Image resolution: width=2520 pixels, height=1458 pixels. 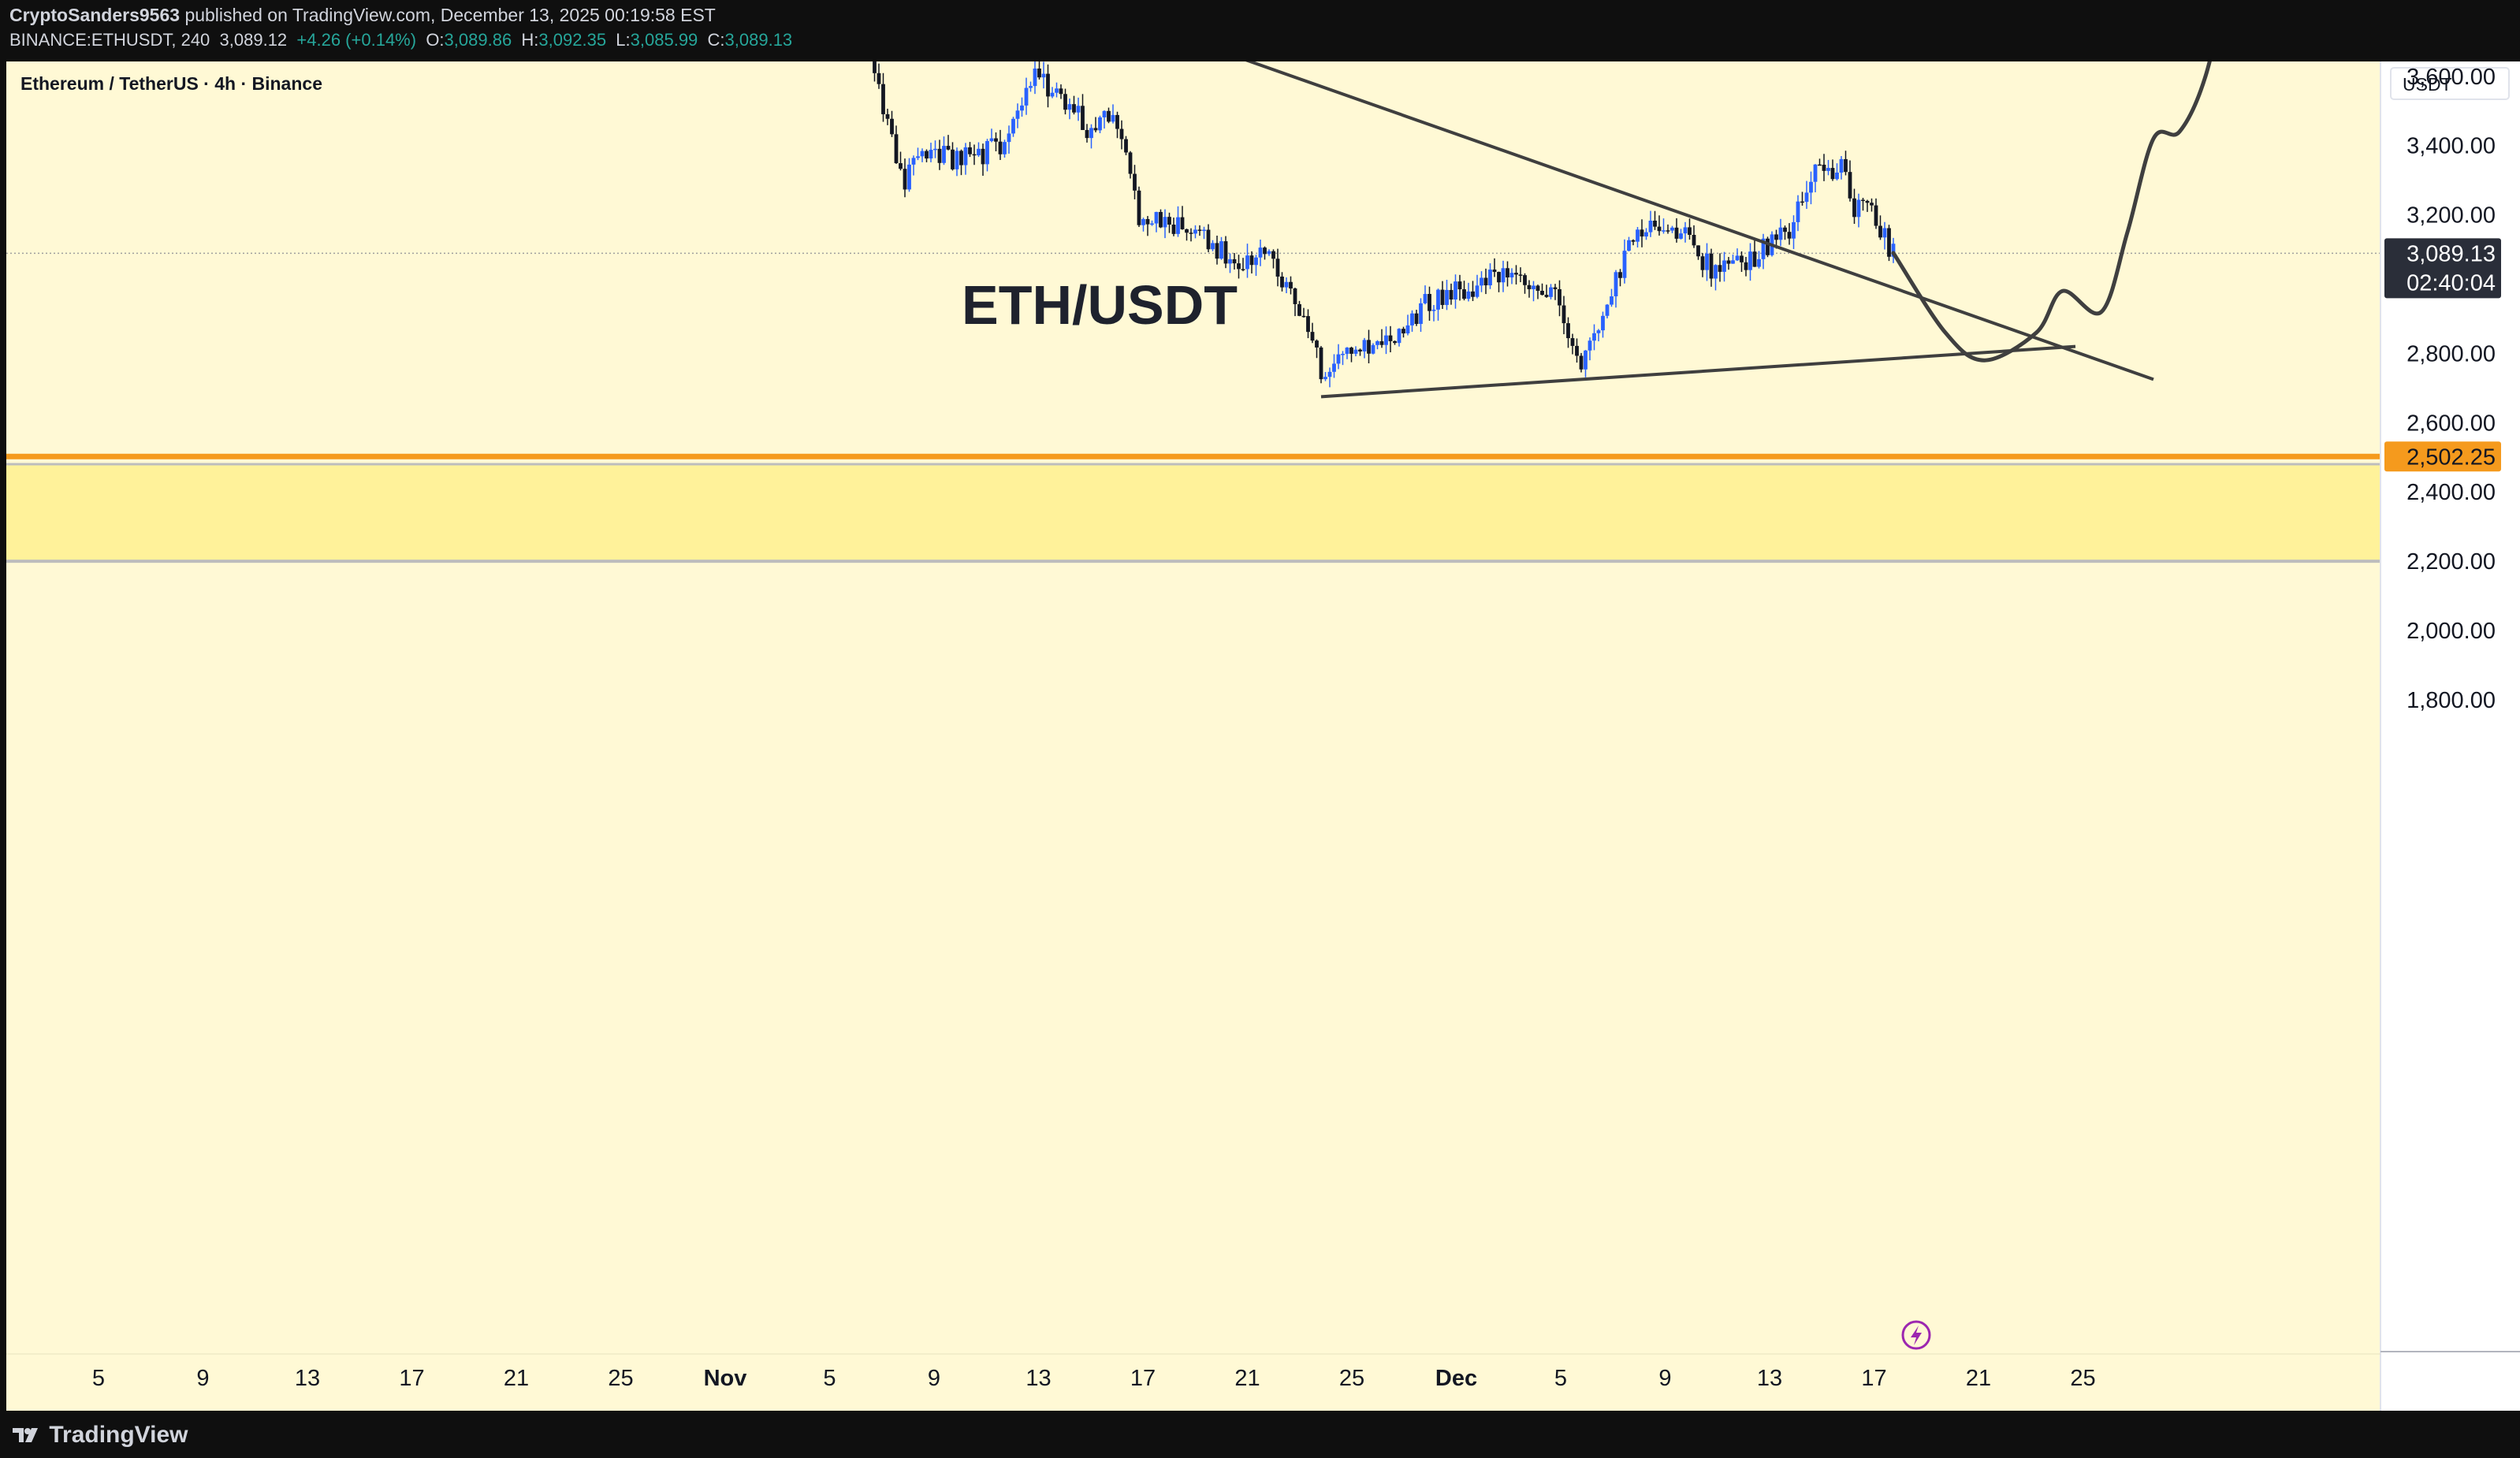 I want to click on support-zone, so click(x=1193, y=513).